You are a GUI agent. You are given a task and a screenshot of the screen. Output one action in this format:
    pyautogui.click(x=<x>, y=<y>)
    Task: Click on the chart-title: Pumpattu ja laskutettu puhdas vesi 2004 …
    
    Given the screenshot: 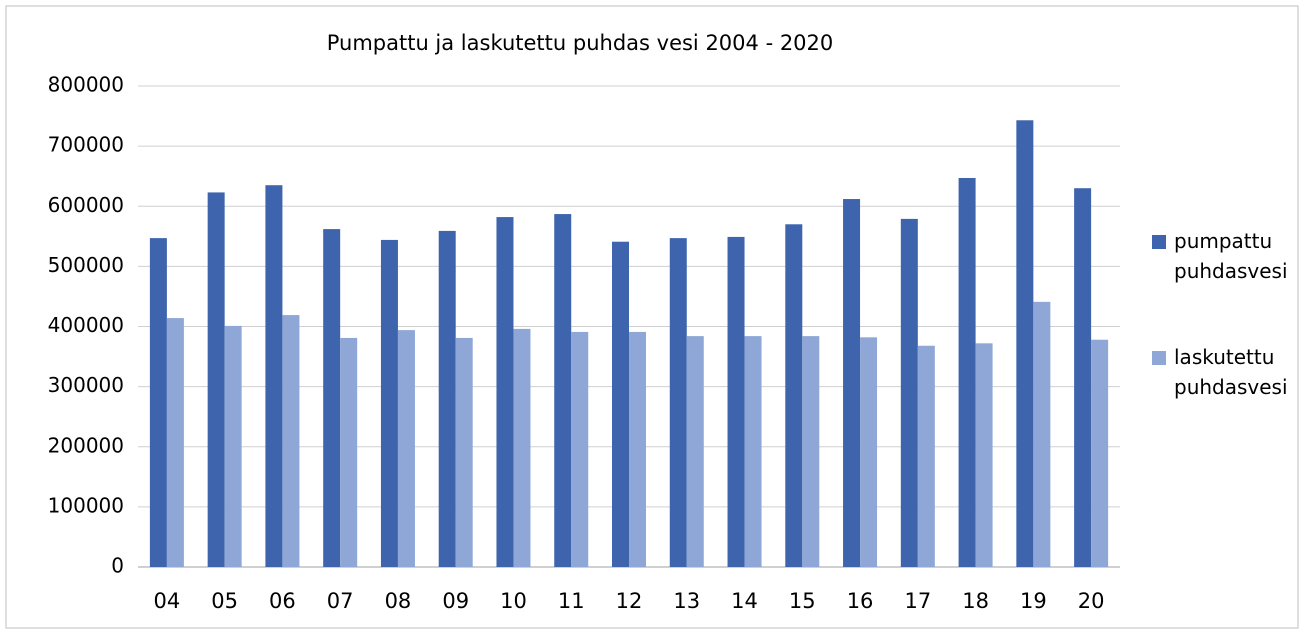 What is the action you would take?
    pyautogui.click(x=580, y=43)
    